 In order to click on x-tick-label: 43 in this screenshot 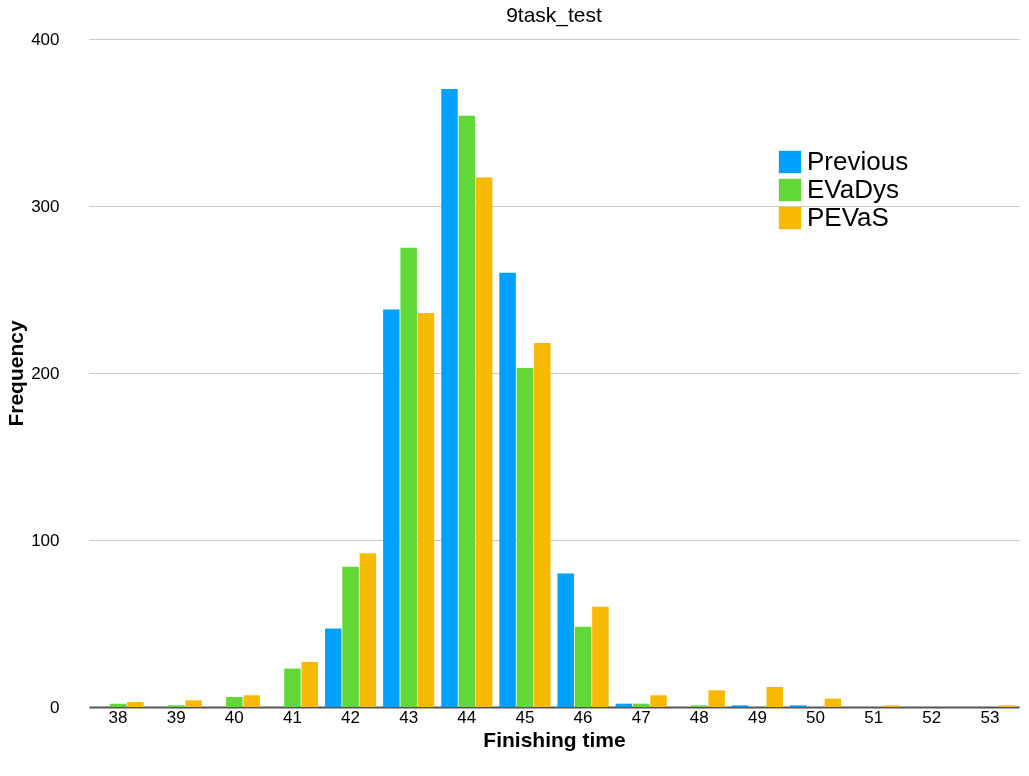, I will do `click(409, 717)`.